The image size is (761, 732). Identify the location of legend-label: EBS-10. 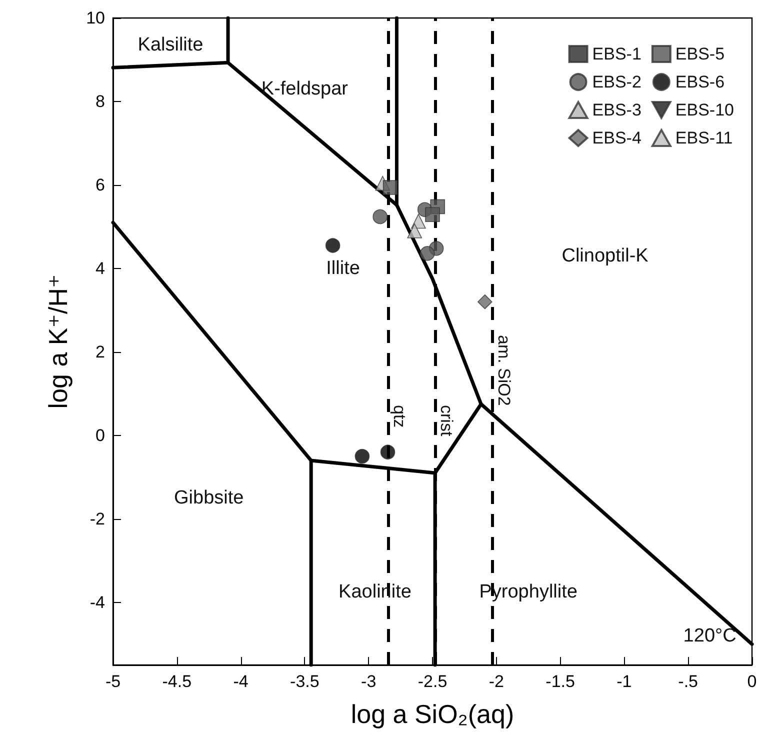
(704, 110).